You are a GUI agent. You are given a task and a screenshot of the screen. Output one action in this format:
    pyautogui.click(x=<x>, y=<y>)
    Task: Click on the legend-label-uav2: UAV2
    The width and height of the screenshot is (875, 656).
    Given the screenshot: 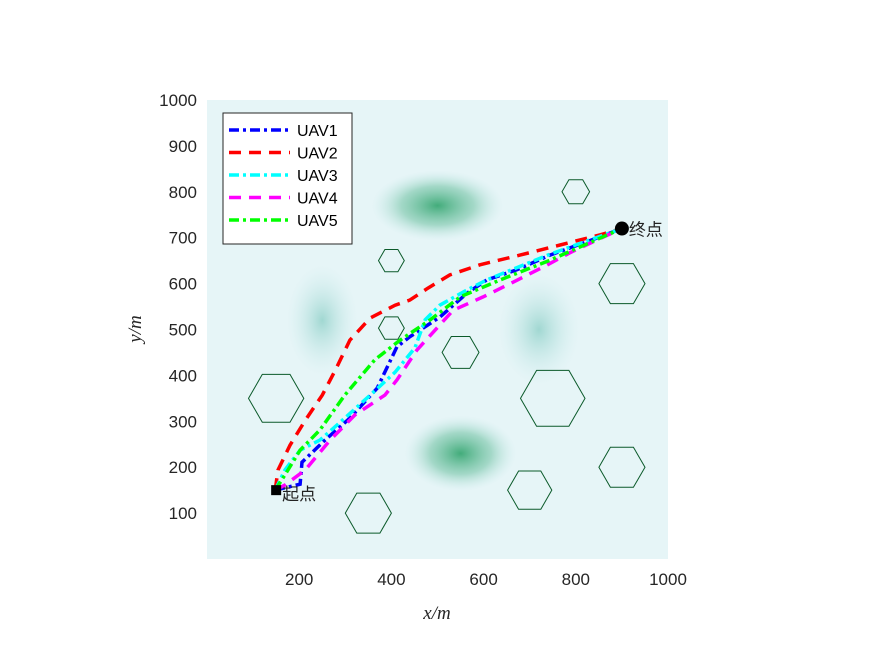 What is the action you would take?
    pyautogui.click(x=317, y=154)
    